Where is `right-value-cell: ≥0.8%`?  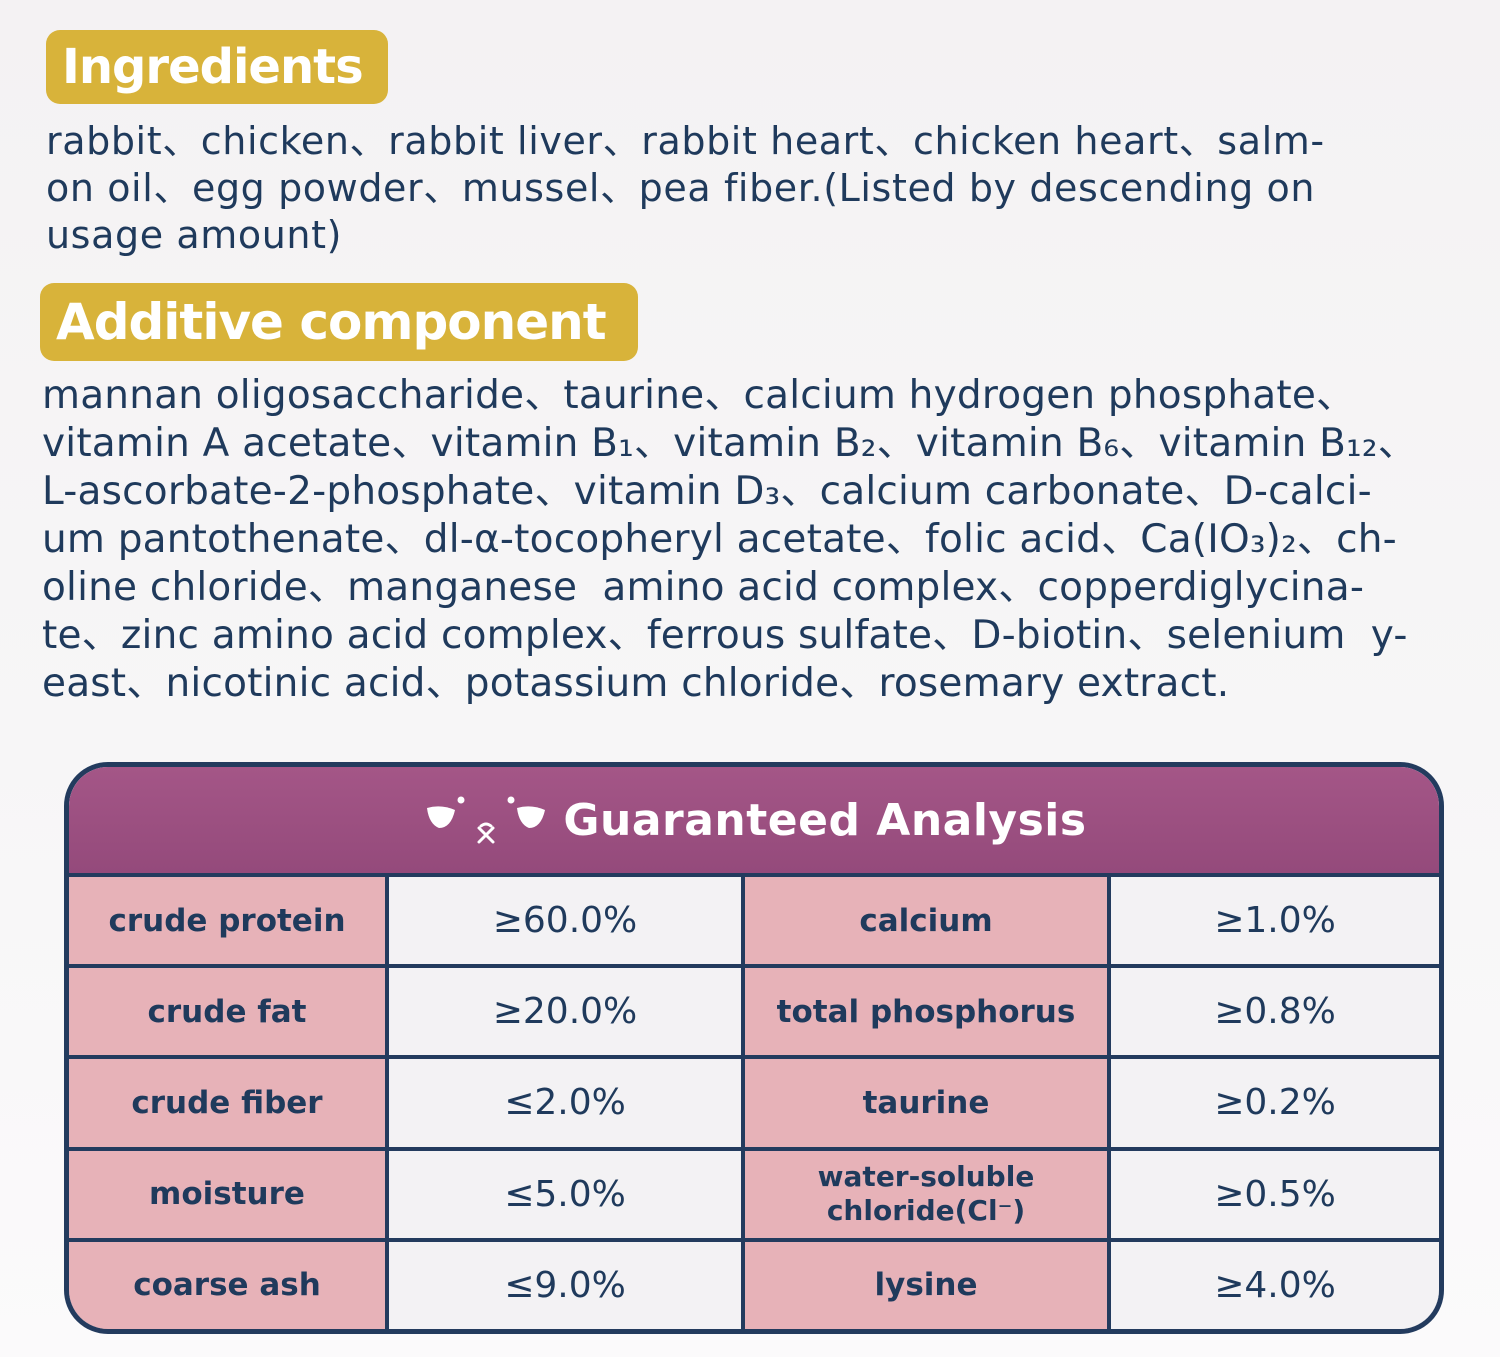 right-value-cell: ≥0.8% is located at coordinates (1275, 1012).